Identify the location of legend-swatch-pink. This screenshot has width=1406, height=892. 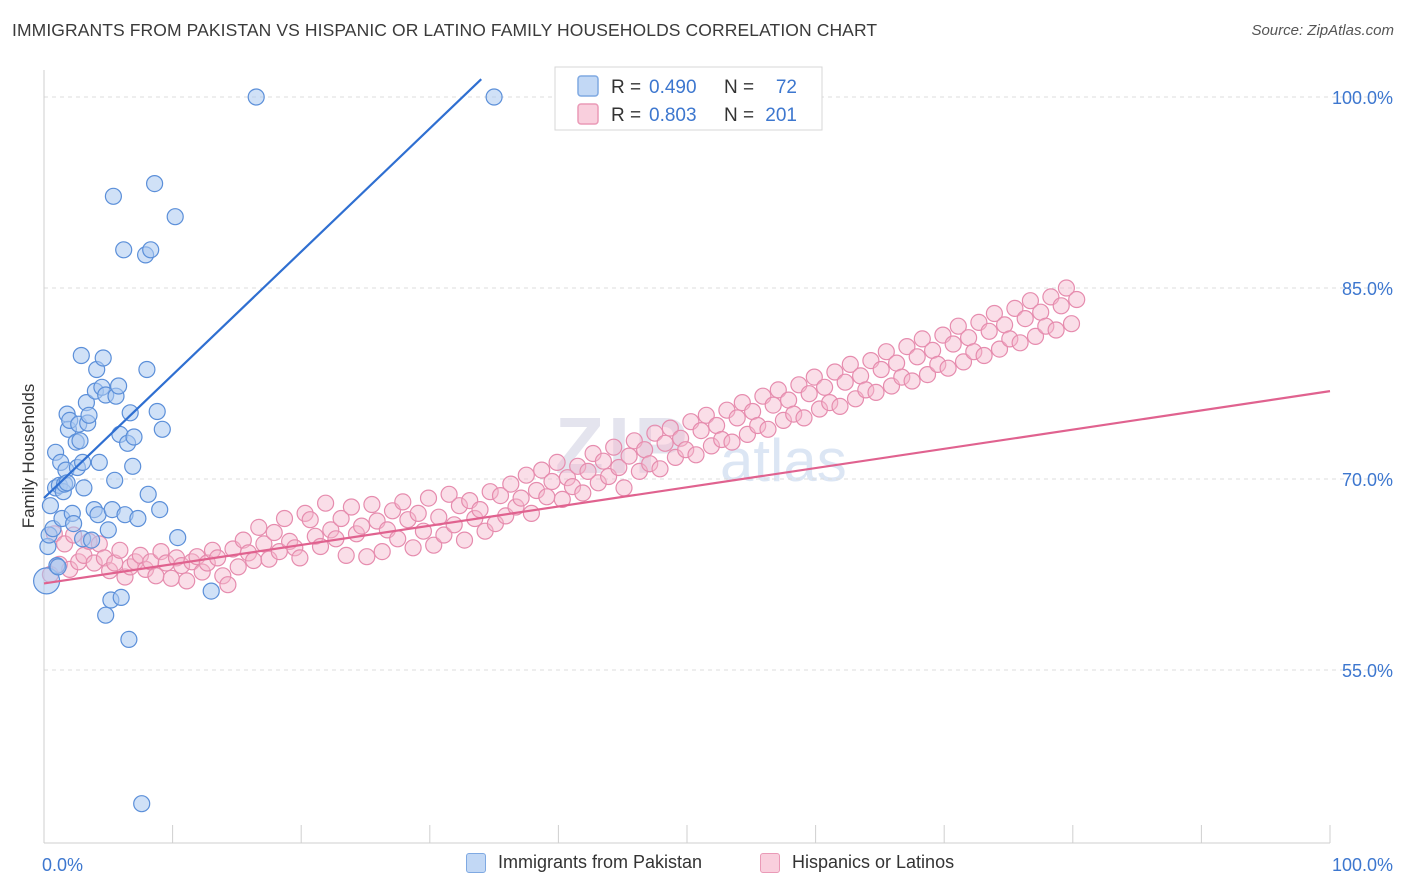
(770, 862).